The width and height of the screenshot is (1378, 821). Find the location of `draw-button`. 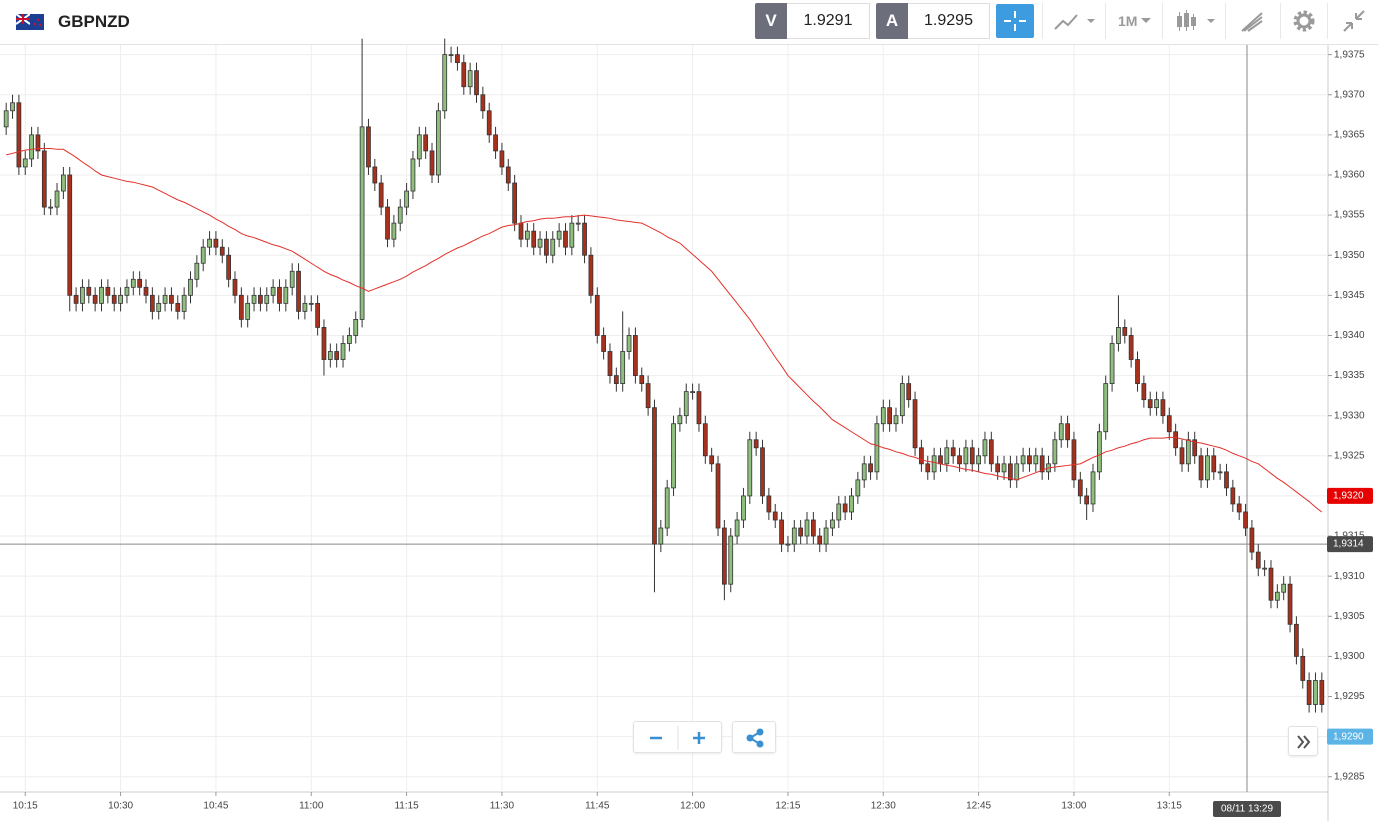

draw-button is located at coordinates (1252, 21).